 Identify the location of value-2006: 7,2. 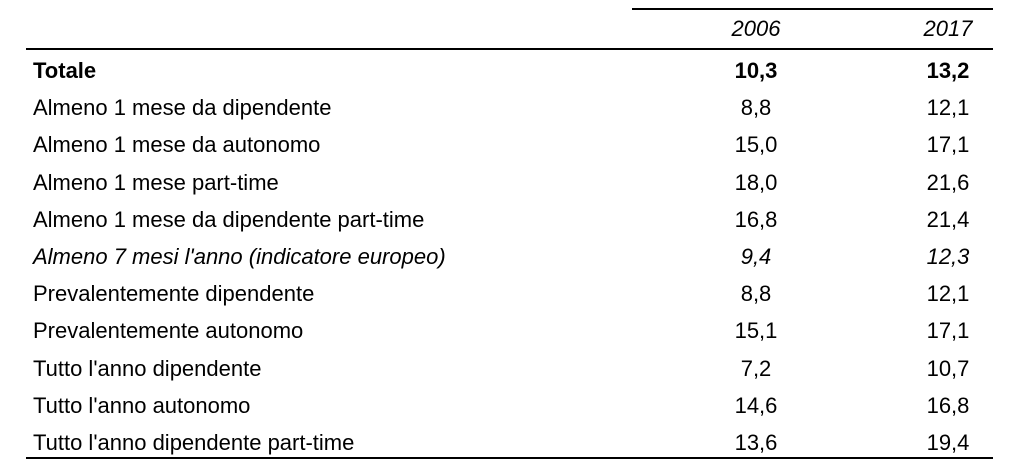
(756, 368).